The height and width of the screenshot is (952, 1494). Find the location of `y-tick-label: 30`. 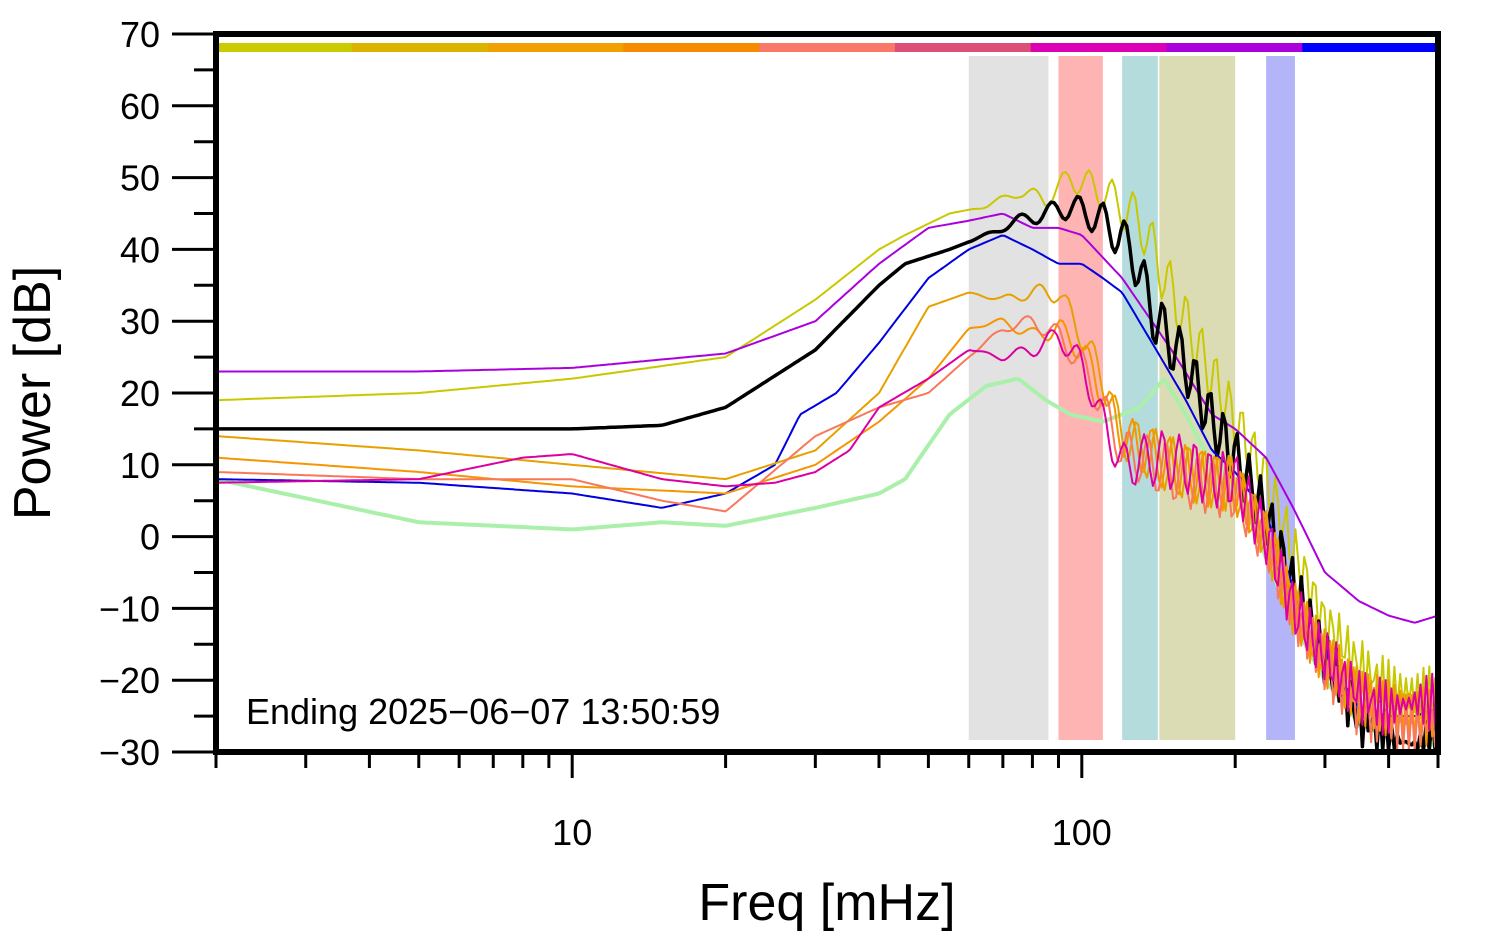

y-tick-label: 30 is located at coordinates (140, 321).